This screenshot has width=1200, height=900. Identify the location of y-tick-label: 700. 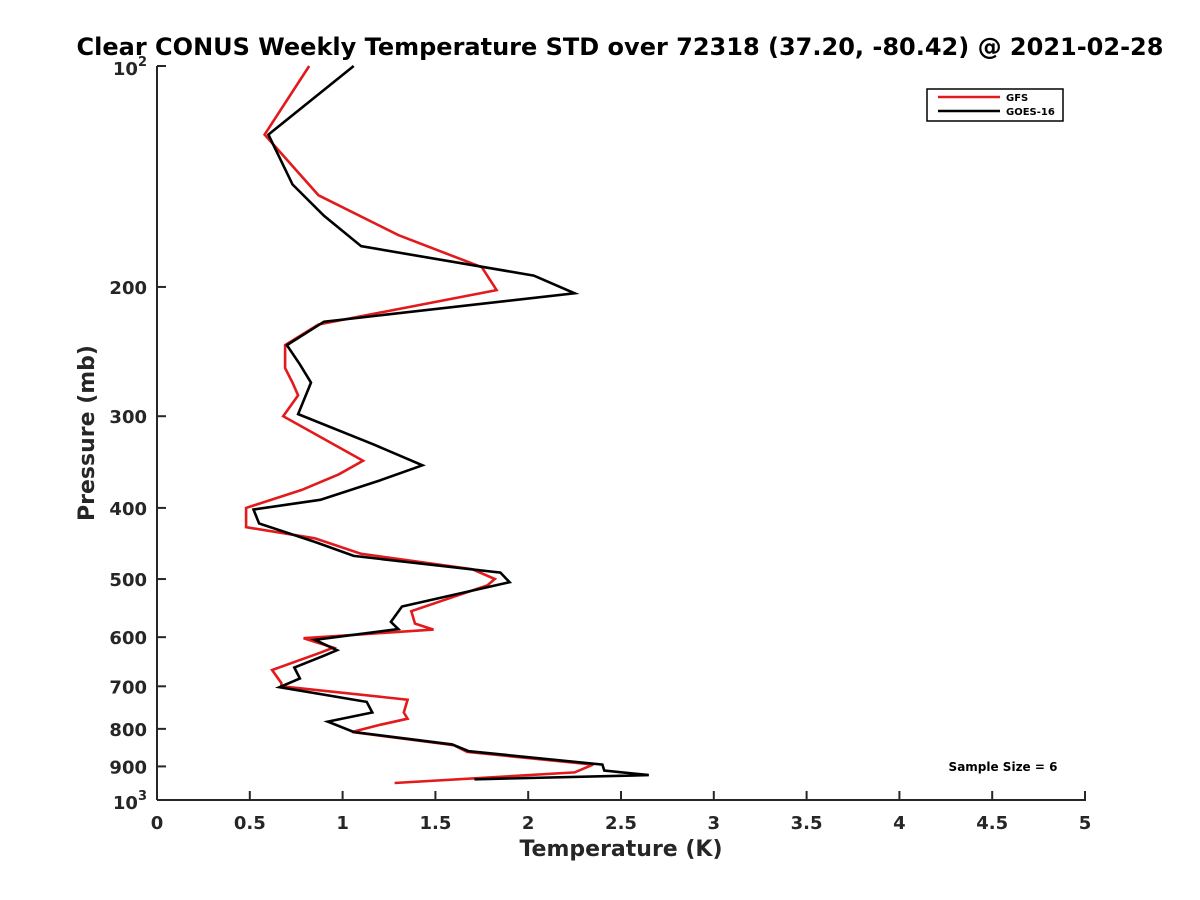
(128, 687).